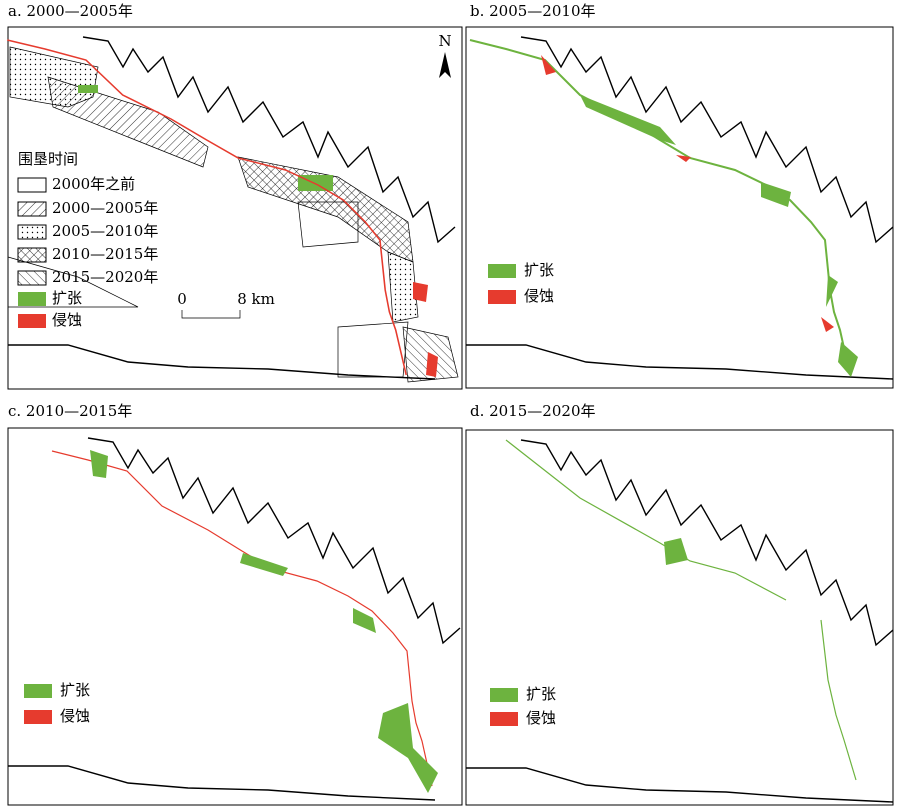 This screenshot has height=808, width=900. What do you see at coordinates (445, 65) in the screenshot?
I see `north-arrow` at bounding box center [445, 65].